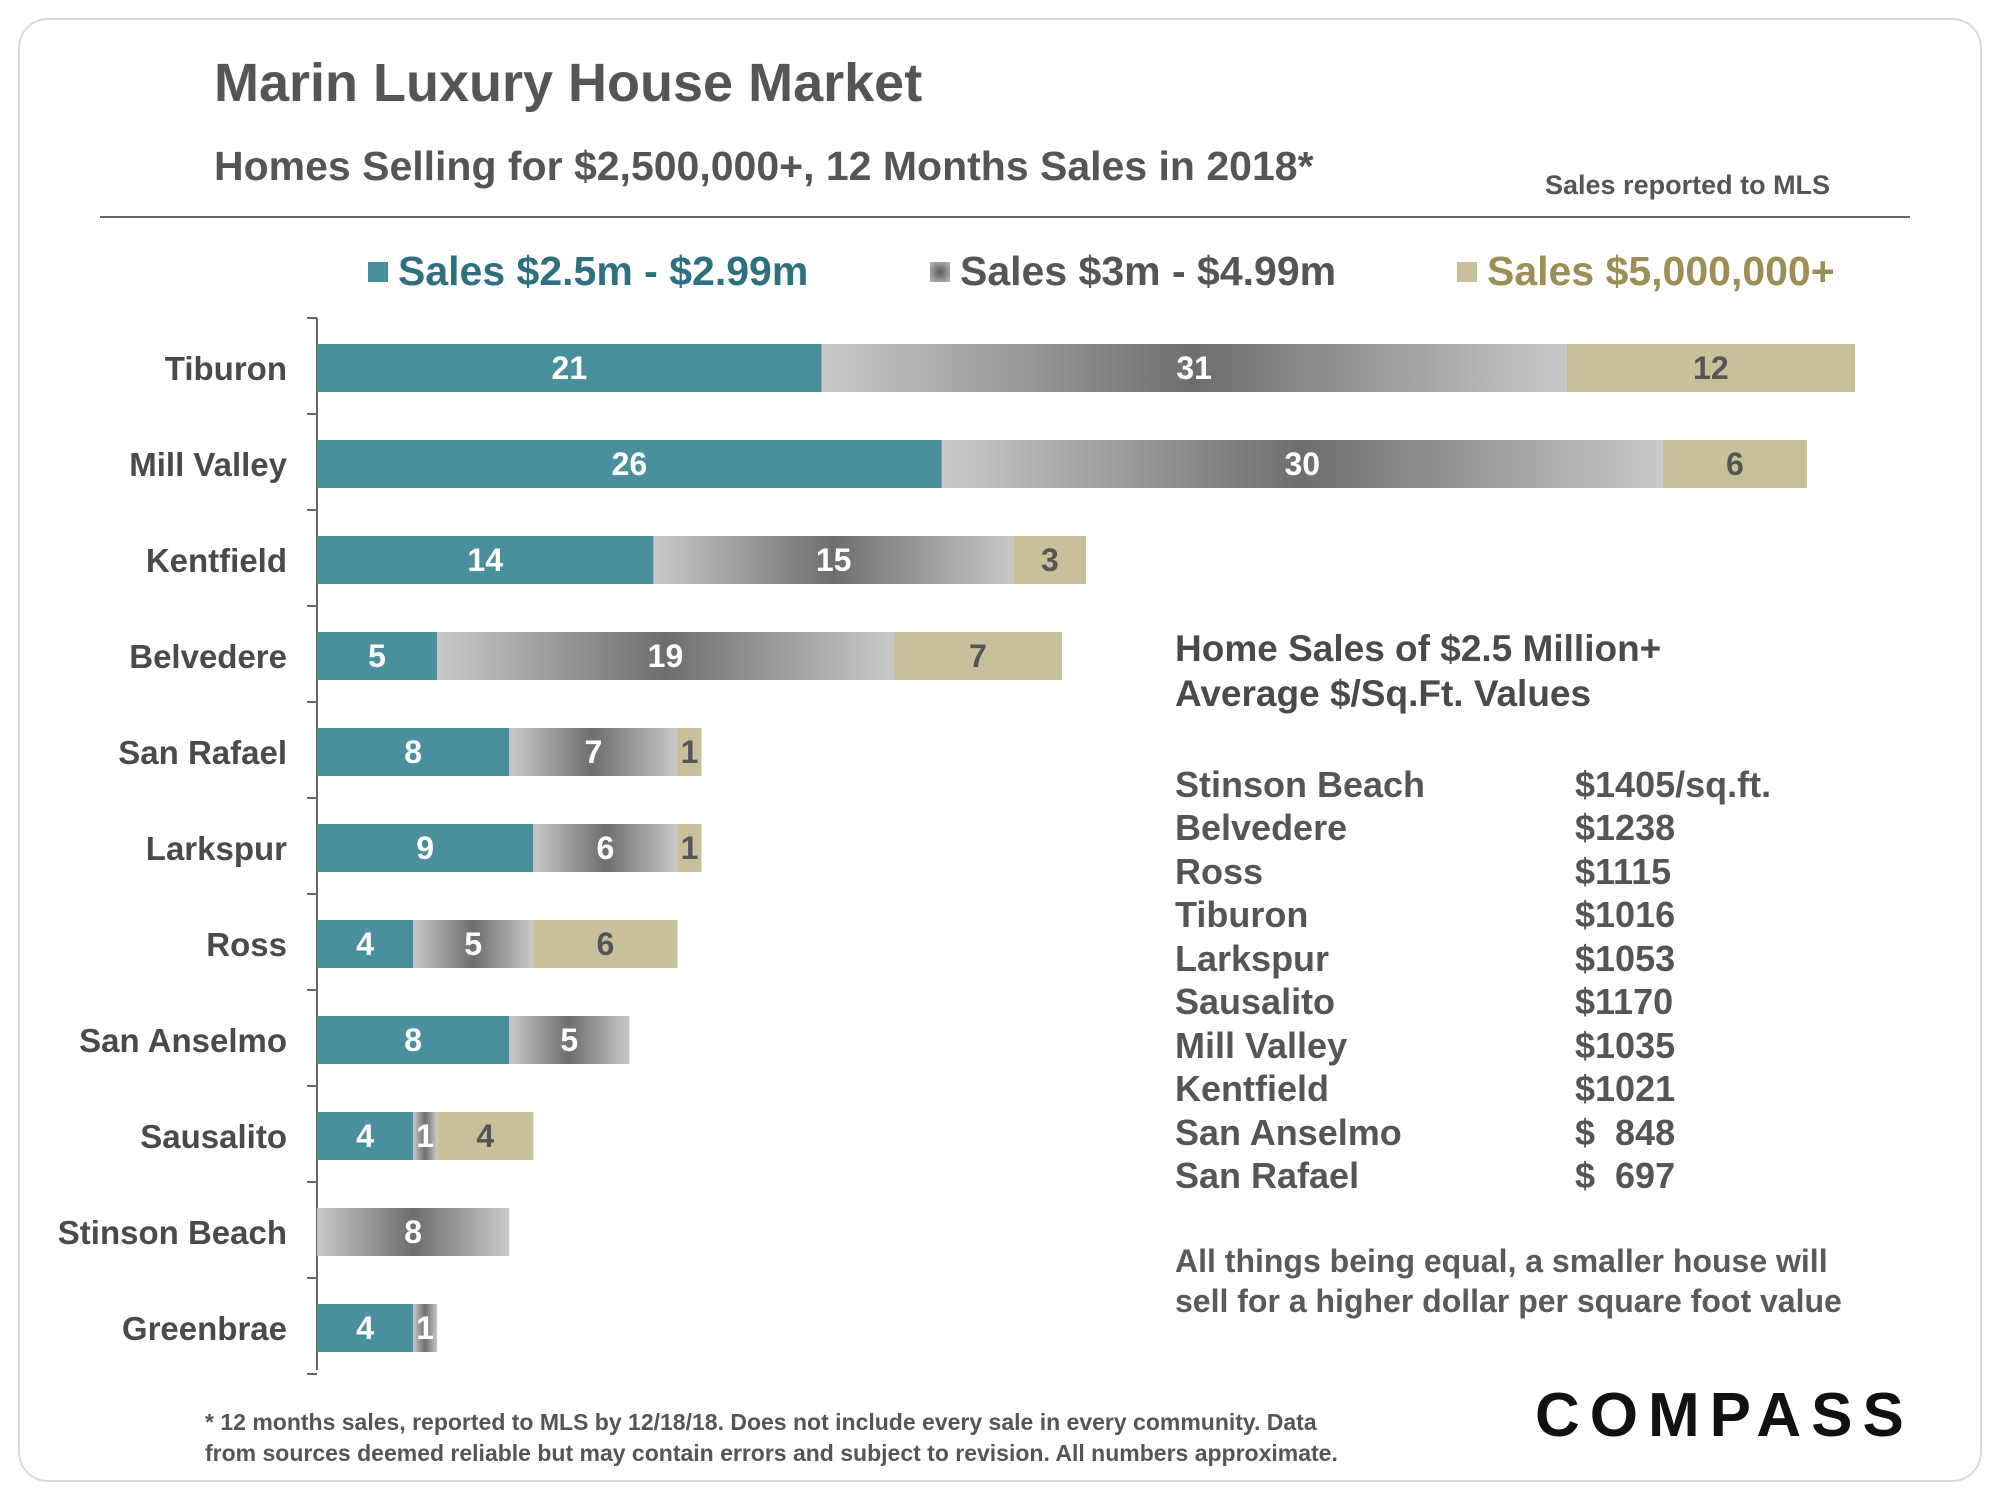 This screenshot has width=2000, height=1500. Describe the element at coordinates (1625, 914) in the screenshot. I see `psf-value: $1016` at that location.